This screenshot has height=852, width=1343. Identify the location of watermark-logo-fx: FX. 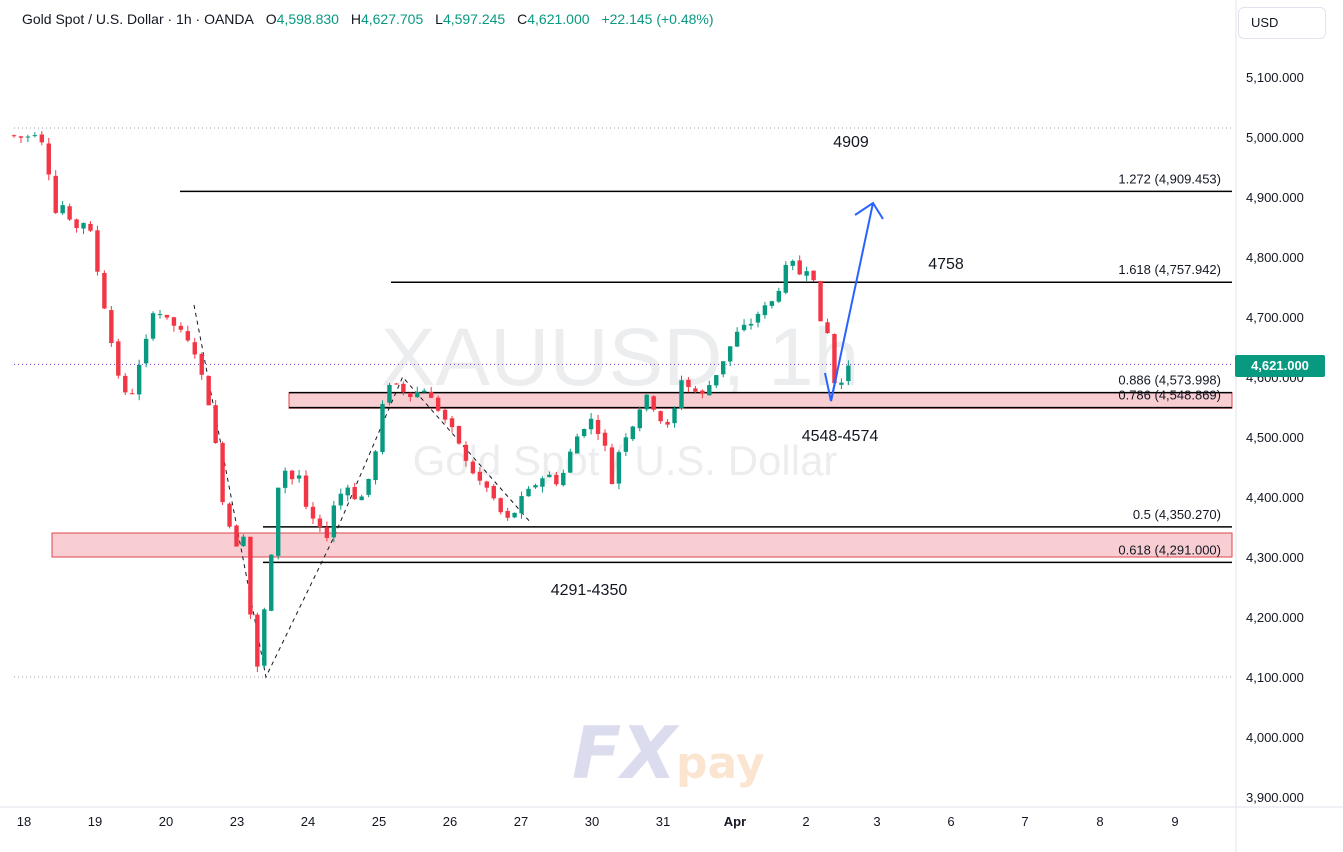
(626, 753).